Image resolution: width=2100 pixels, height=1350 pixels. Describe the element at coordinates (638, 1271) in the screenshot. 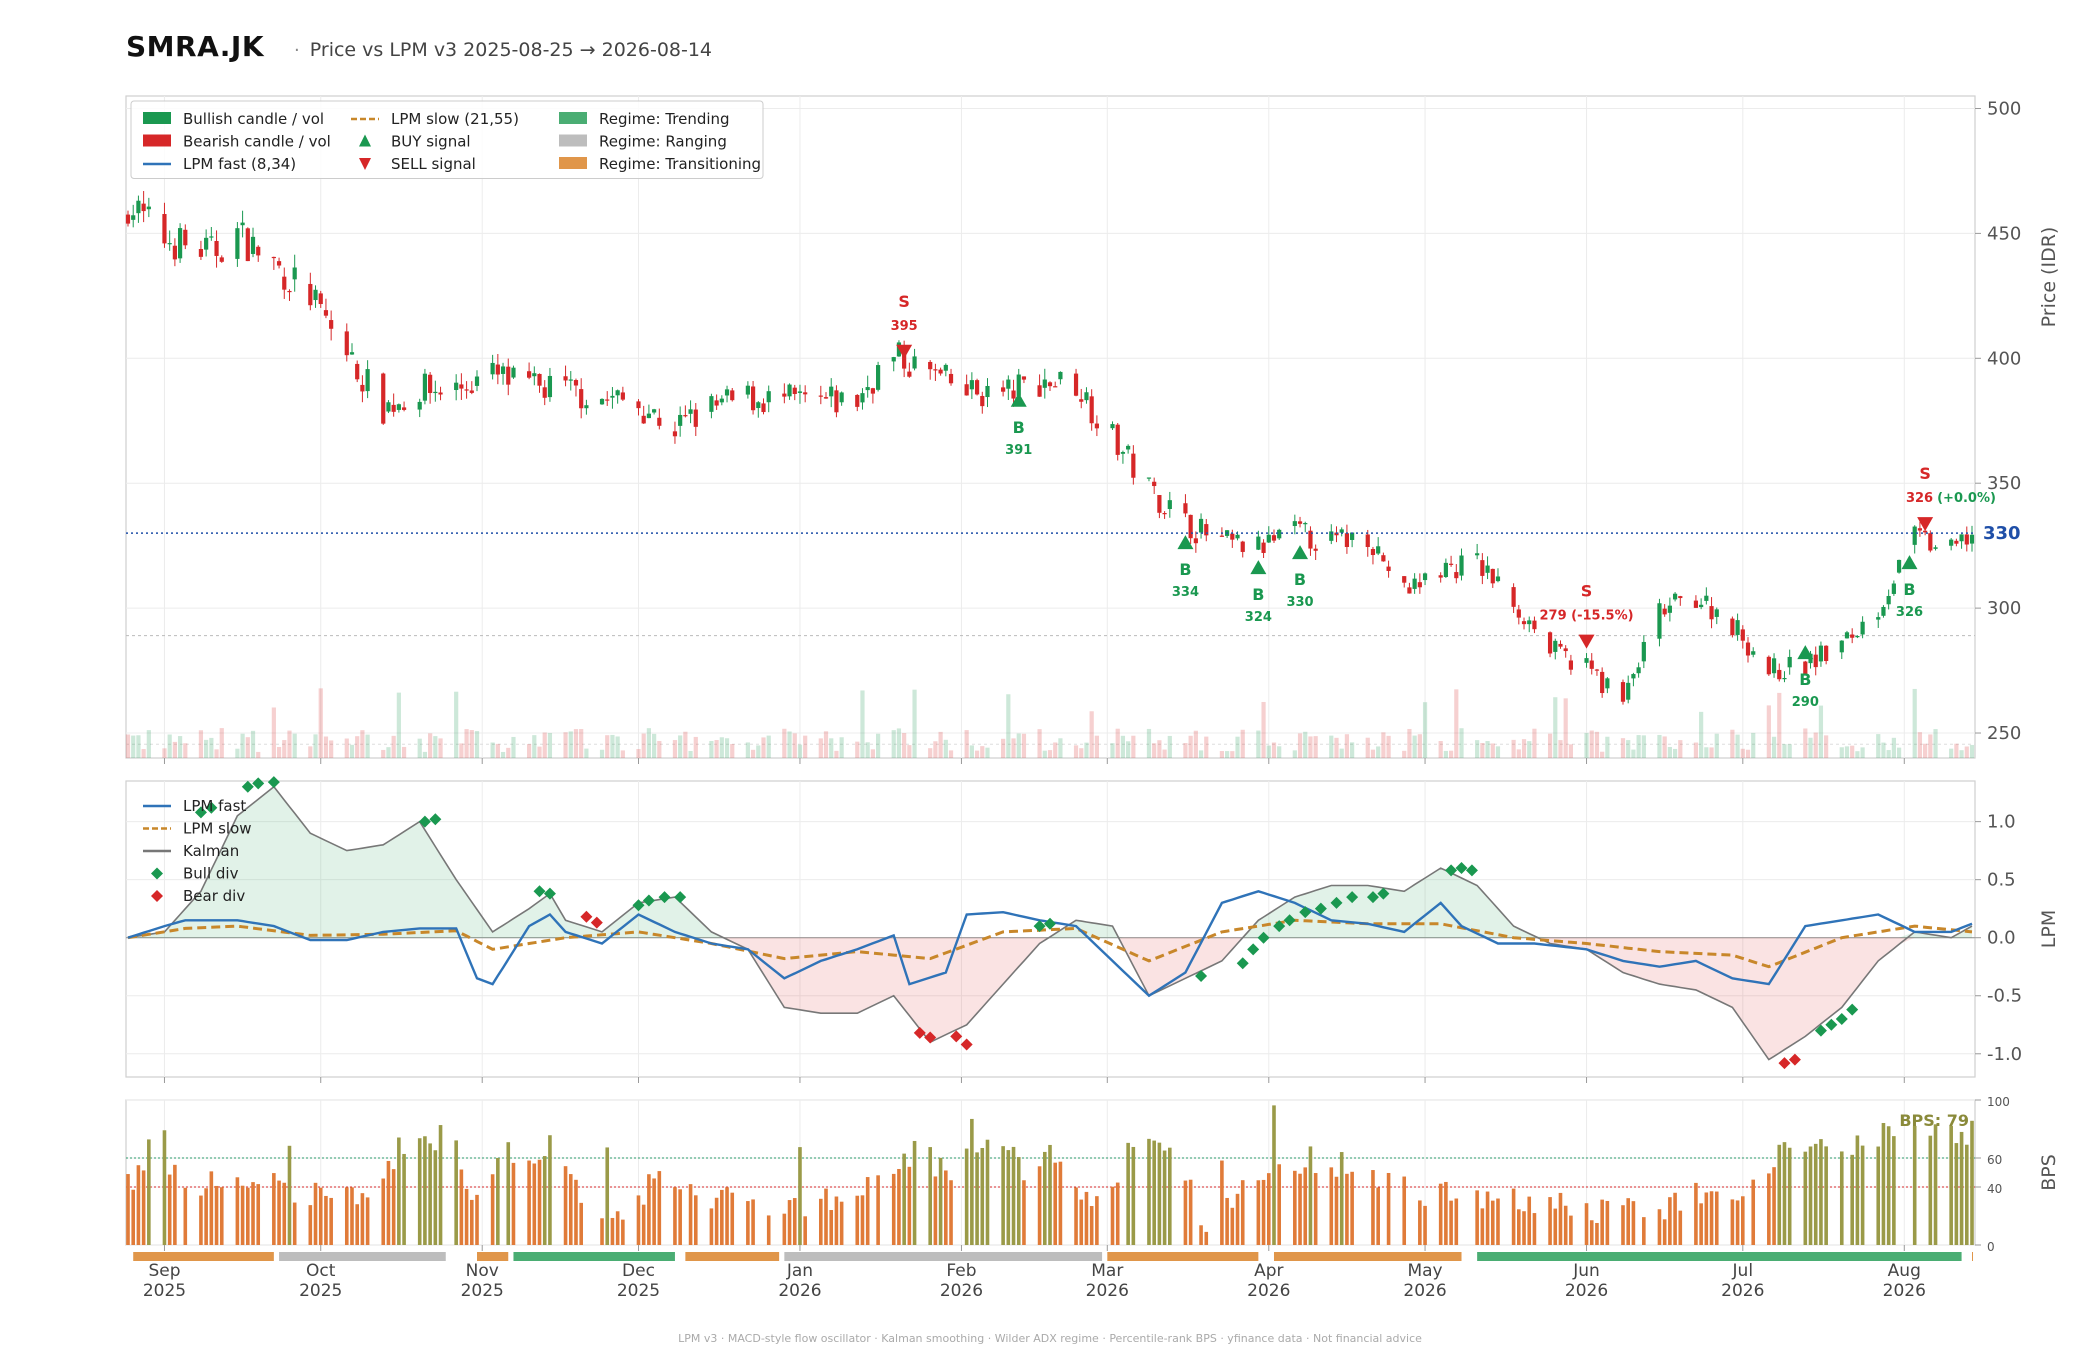

I see `x-tick-month: Dec` at that location.